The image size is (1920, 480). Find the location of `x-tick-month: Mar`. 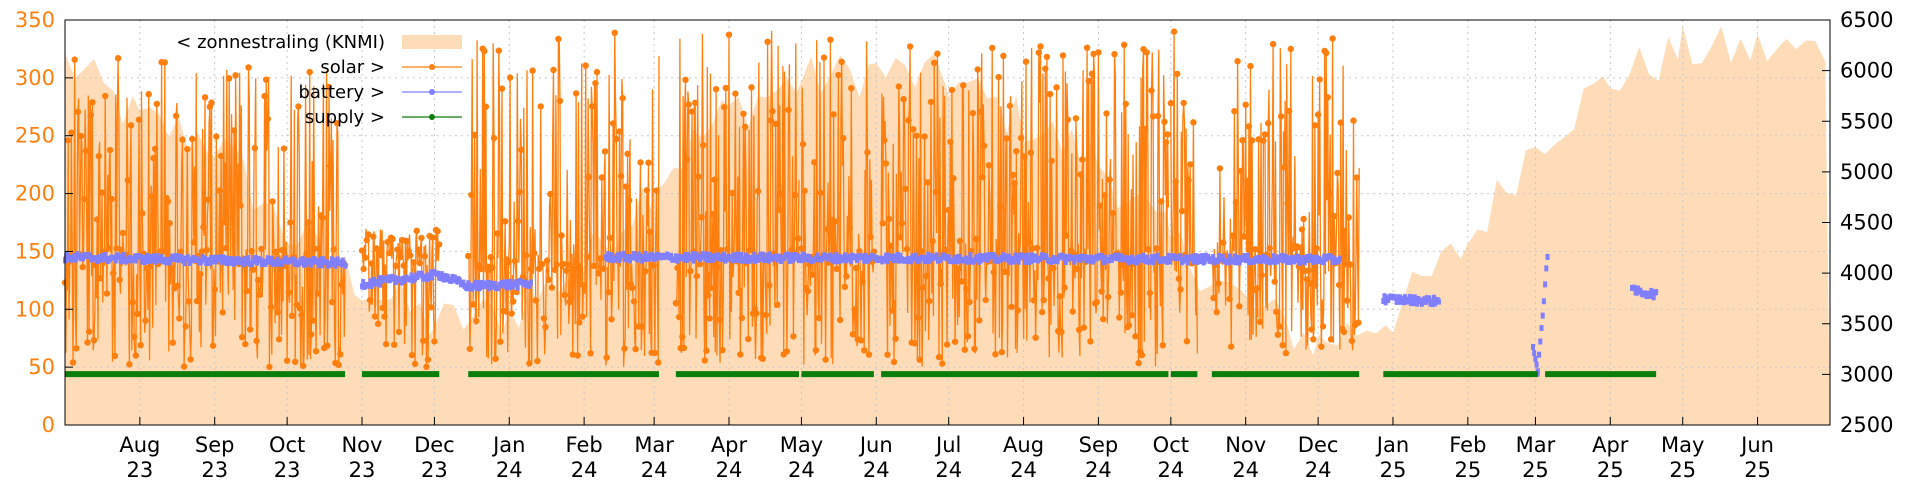

x-tick-month: Mar is located at coordinates (1536, 445).